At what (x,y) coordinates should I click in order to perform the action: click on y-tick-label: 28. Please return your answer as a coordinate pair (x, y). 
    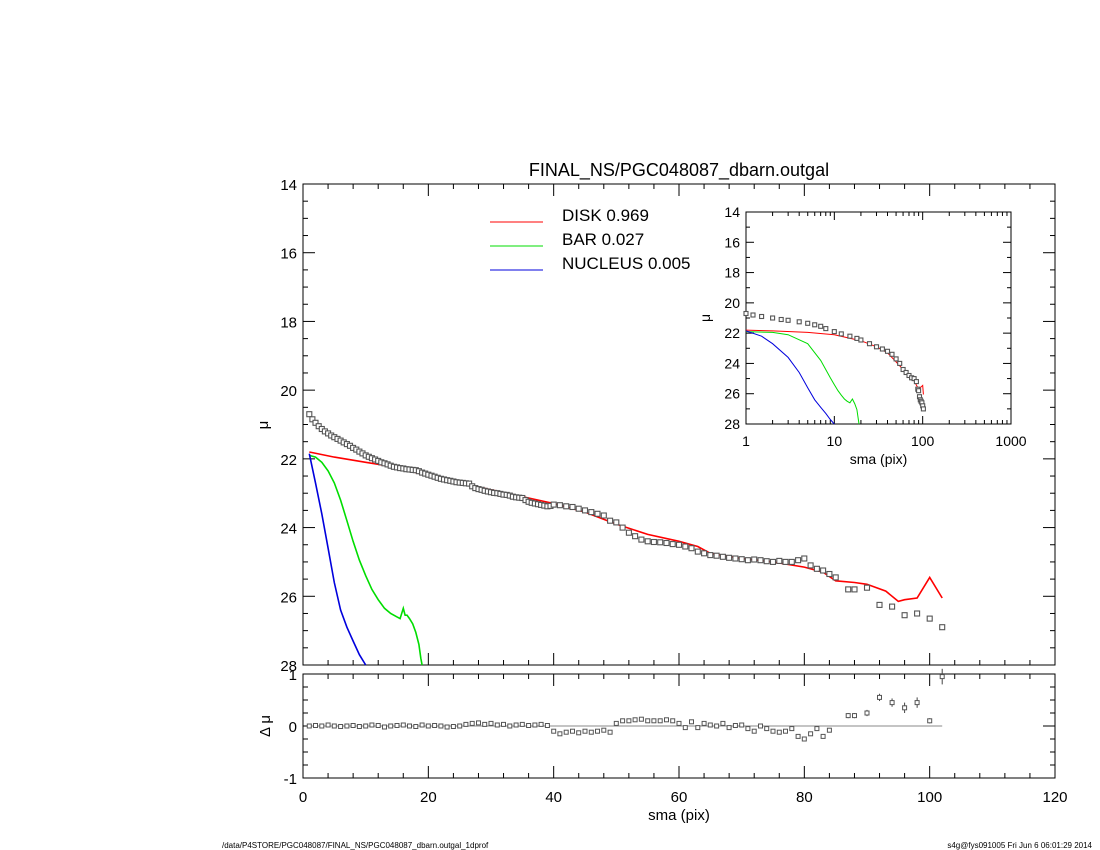
    Looking at the image, I should click on (288, 666).